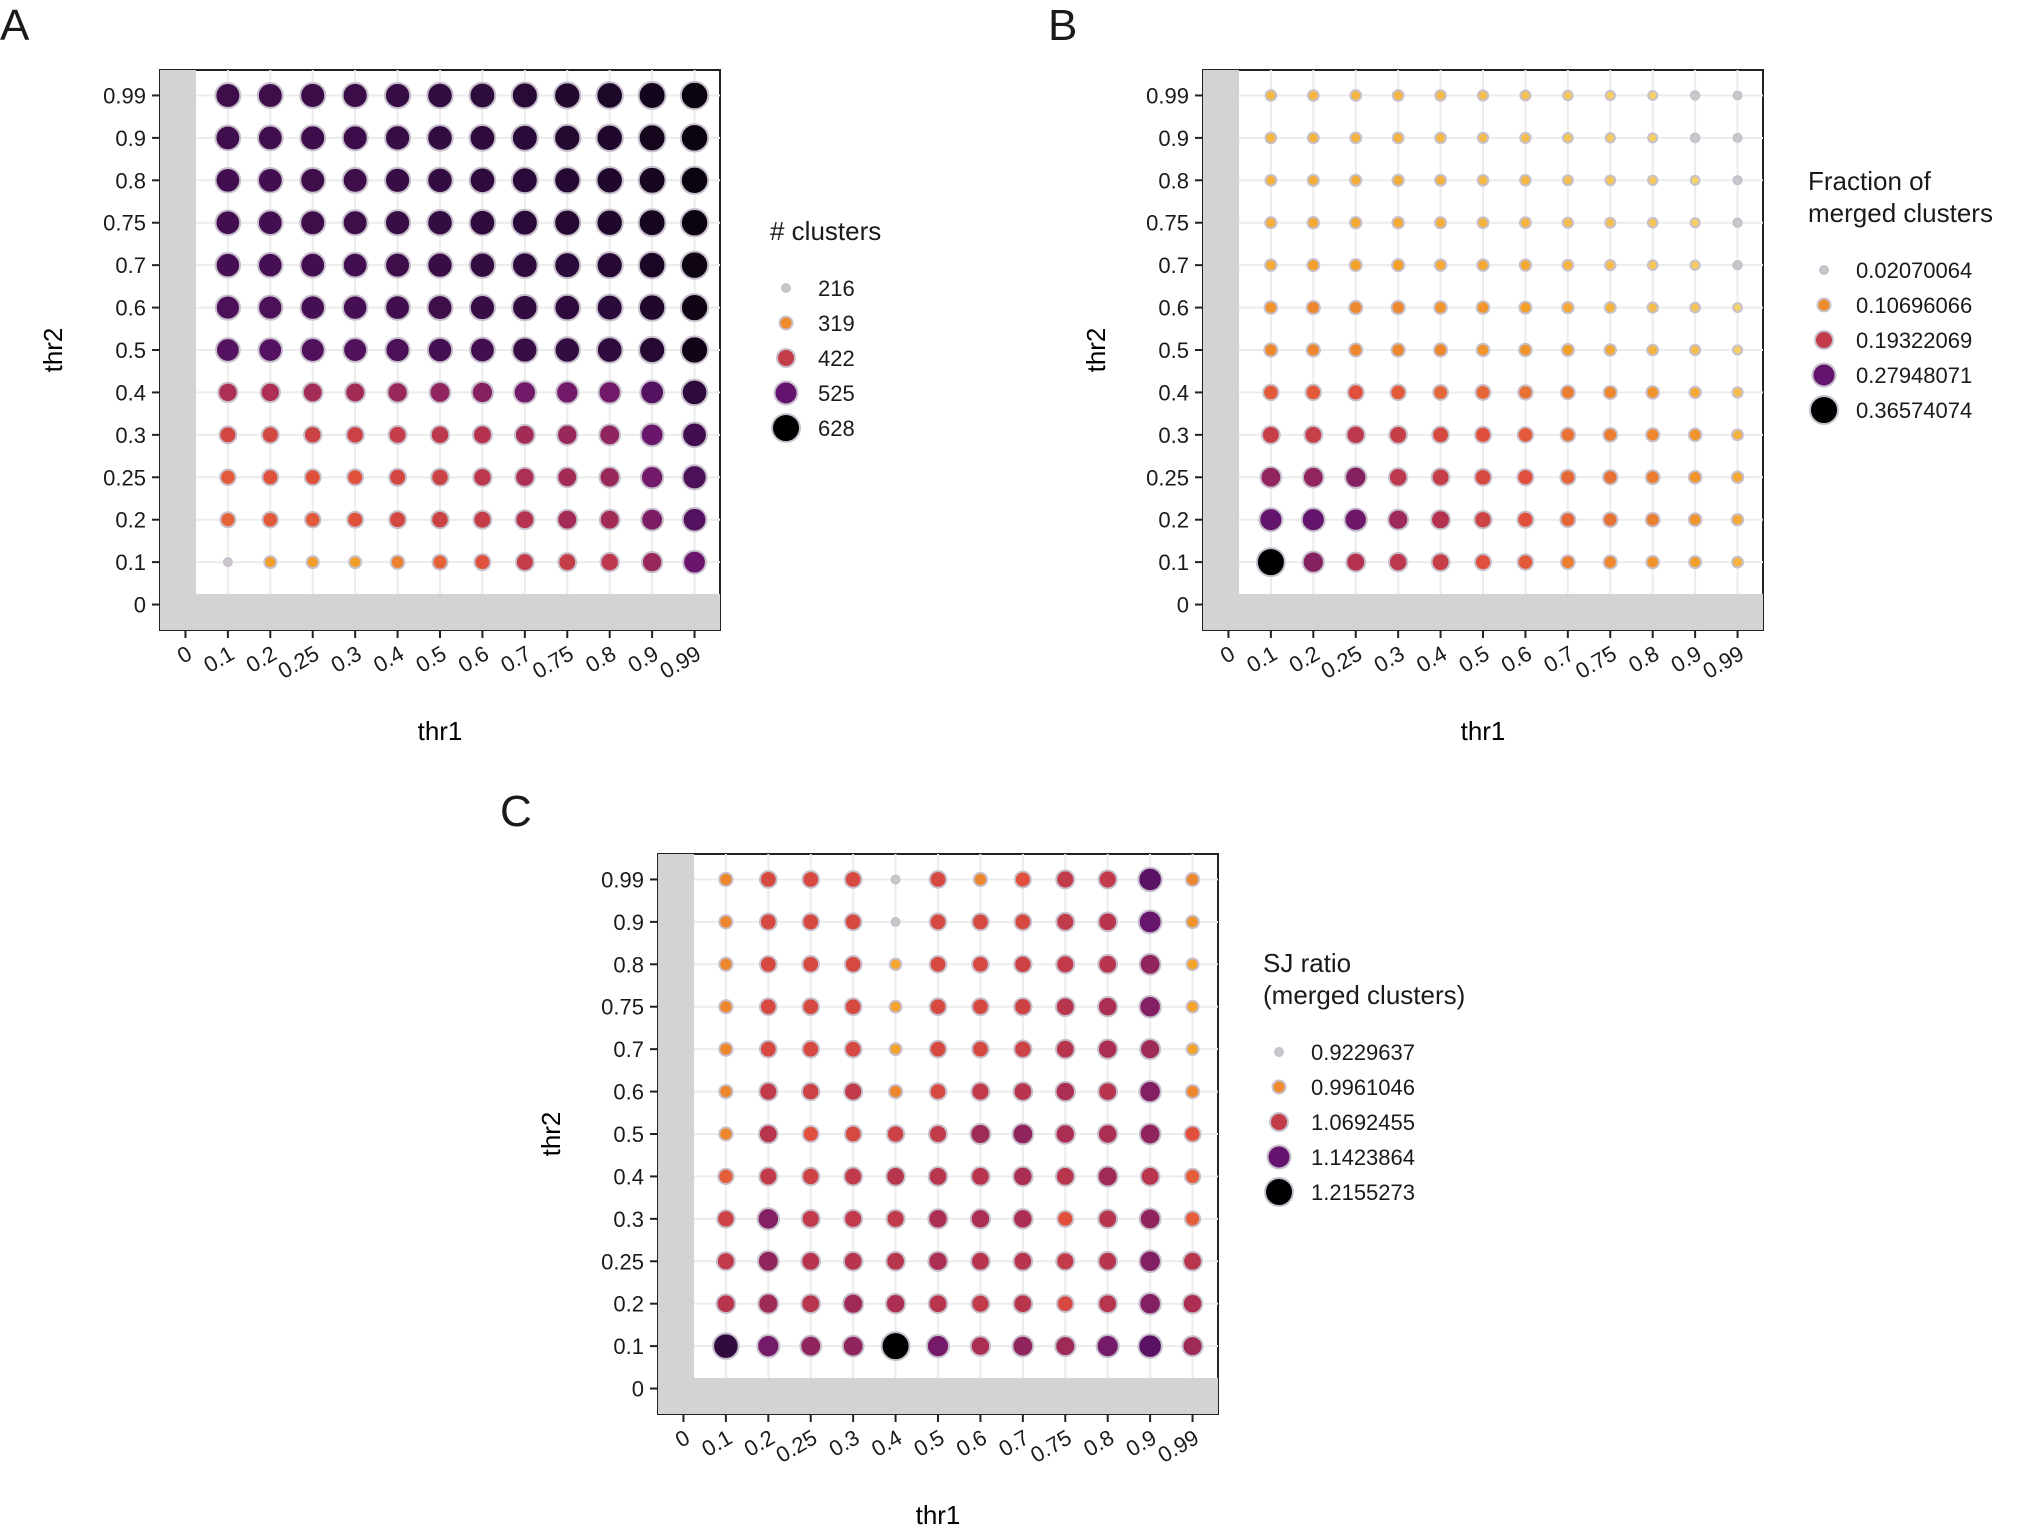 This screenshot has width=2018, height=1530. What do you see at coordinates (1173, 520) in the screenshot?
I see `y-tick-label: 0.2` at bounding box center [1173, 520].